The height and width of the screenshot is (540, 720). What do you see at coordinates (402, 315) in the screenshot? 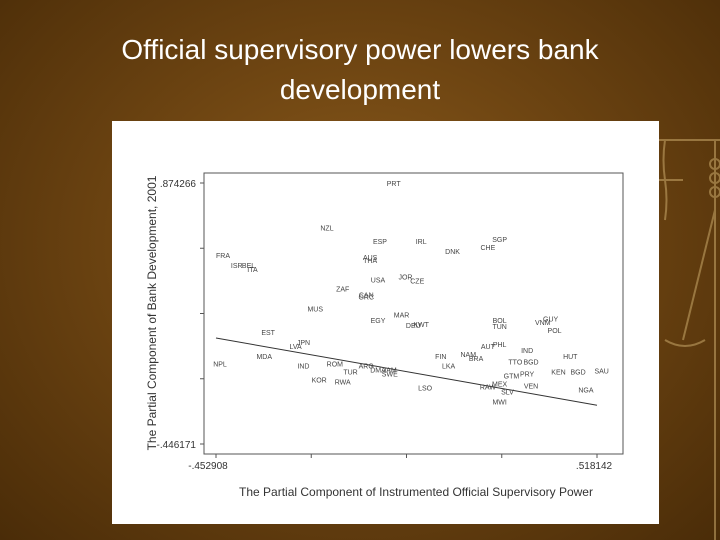
I see `data-point-label: MAR` at bounding box center [402, 315].